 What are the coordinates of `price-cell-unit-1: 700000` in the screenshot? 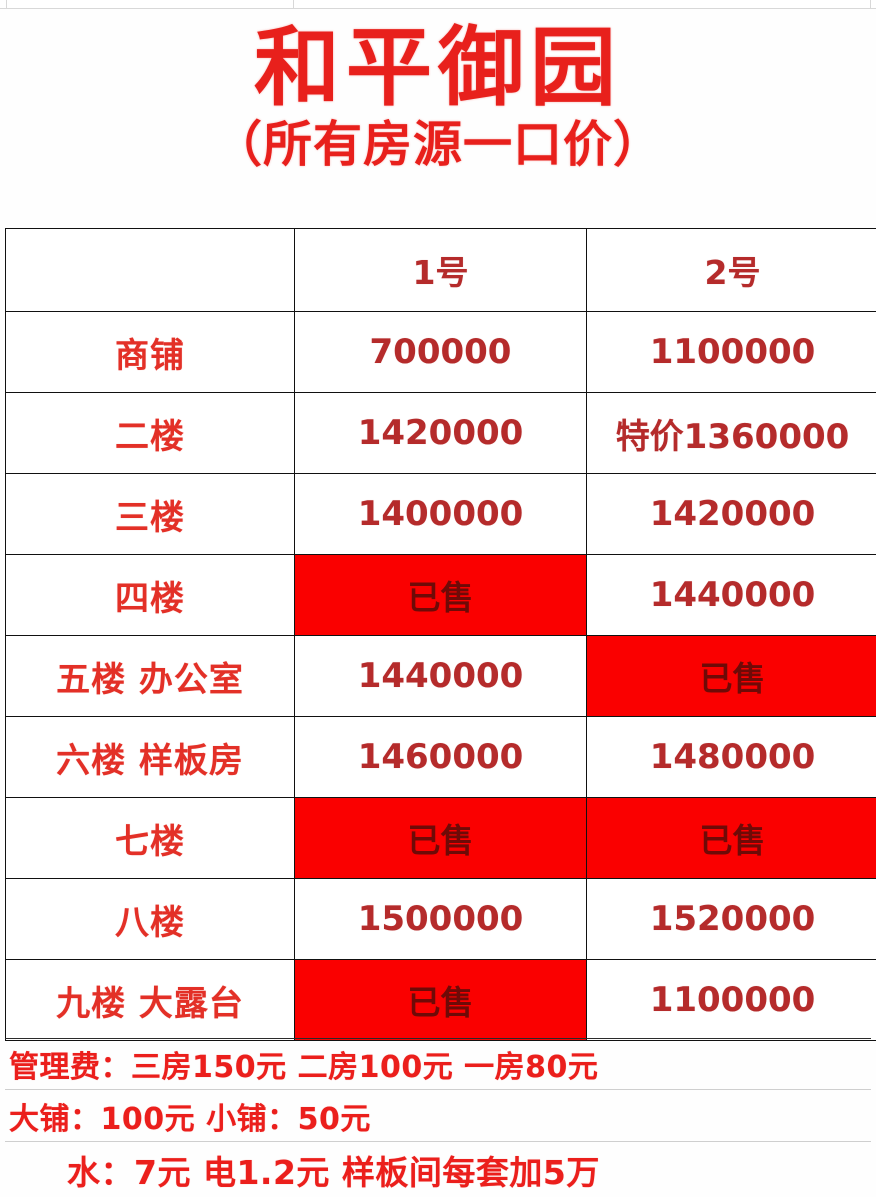 It's located at (441, 352).